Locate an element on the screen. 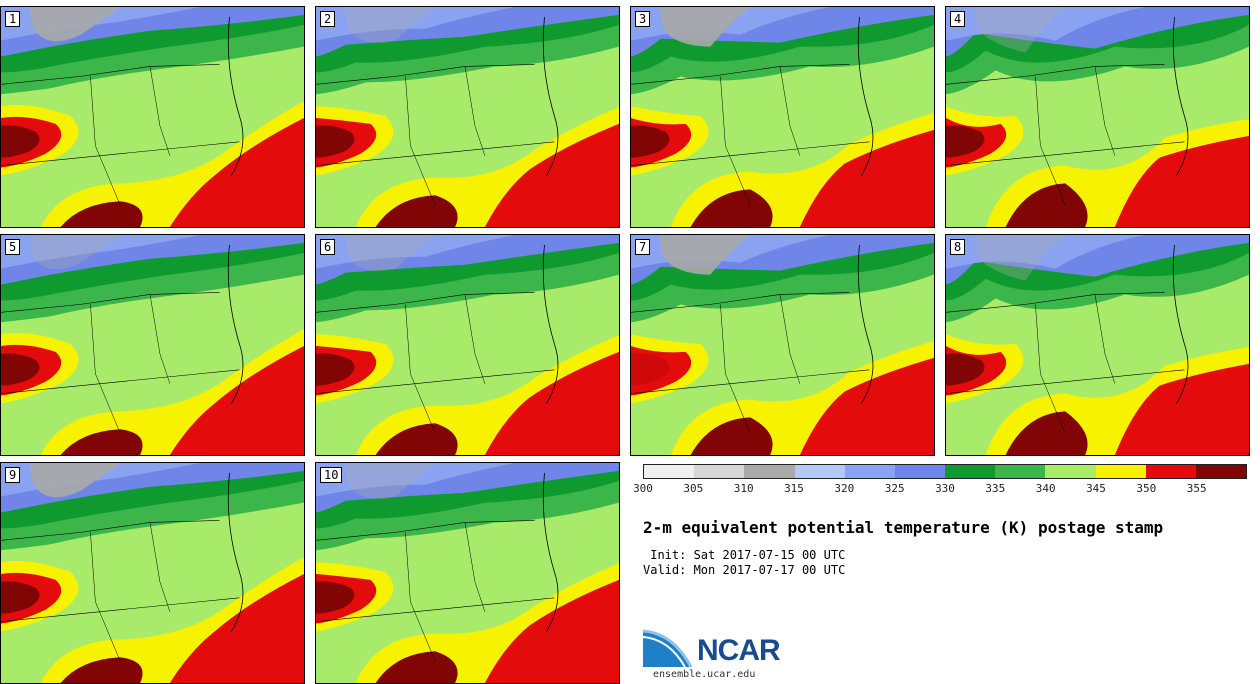 This screenshot has height=684, width=1260. member-panel-2: 2 is located at coordinates (467, 117).